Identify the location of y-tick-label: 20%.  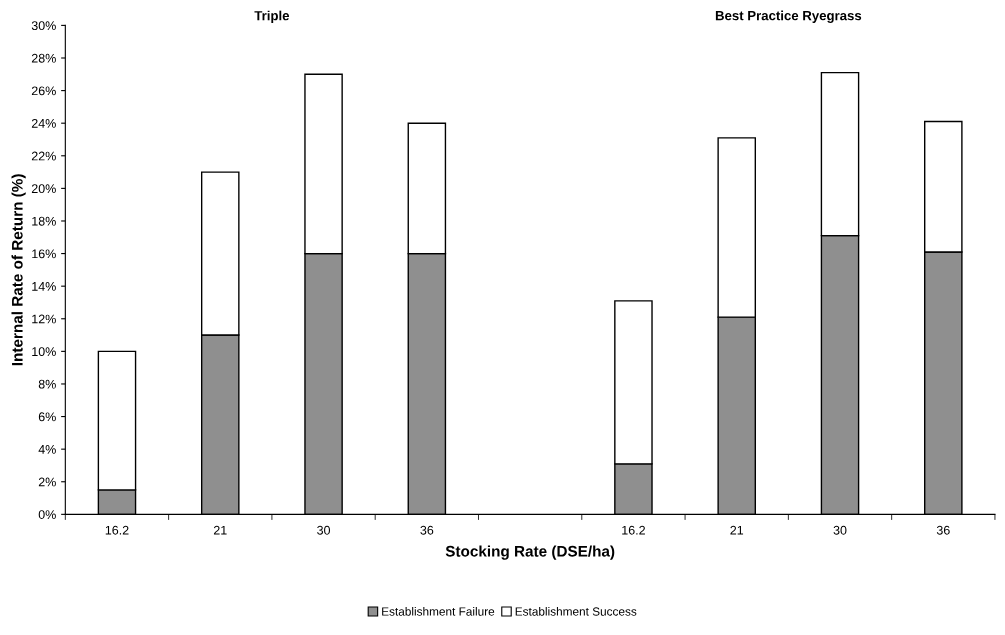
(43, 189).